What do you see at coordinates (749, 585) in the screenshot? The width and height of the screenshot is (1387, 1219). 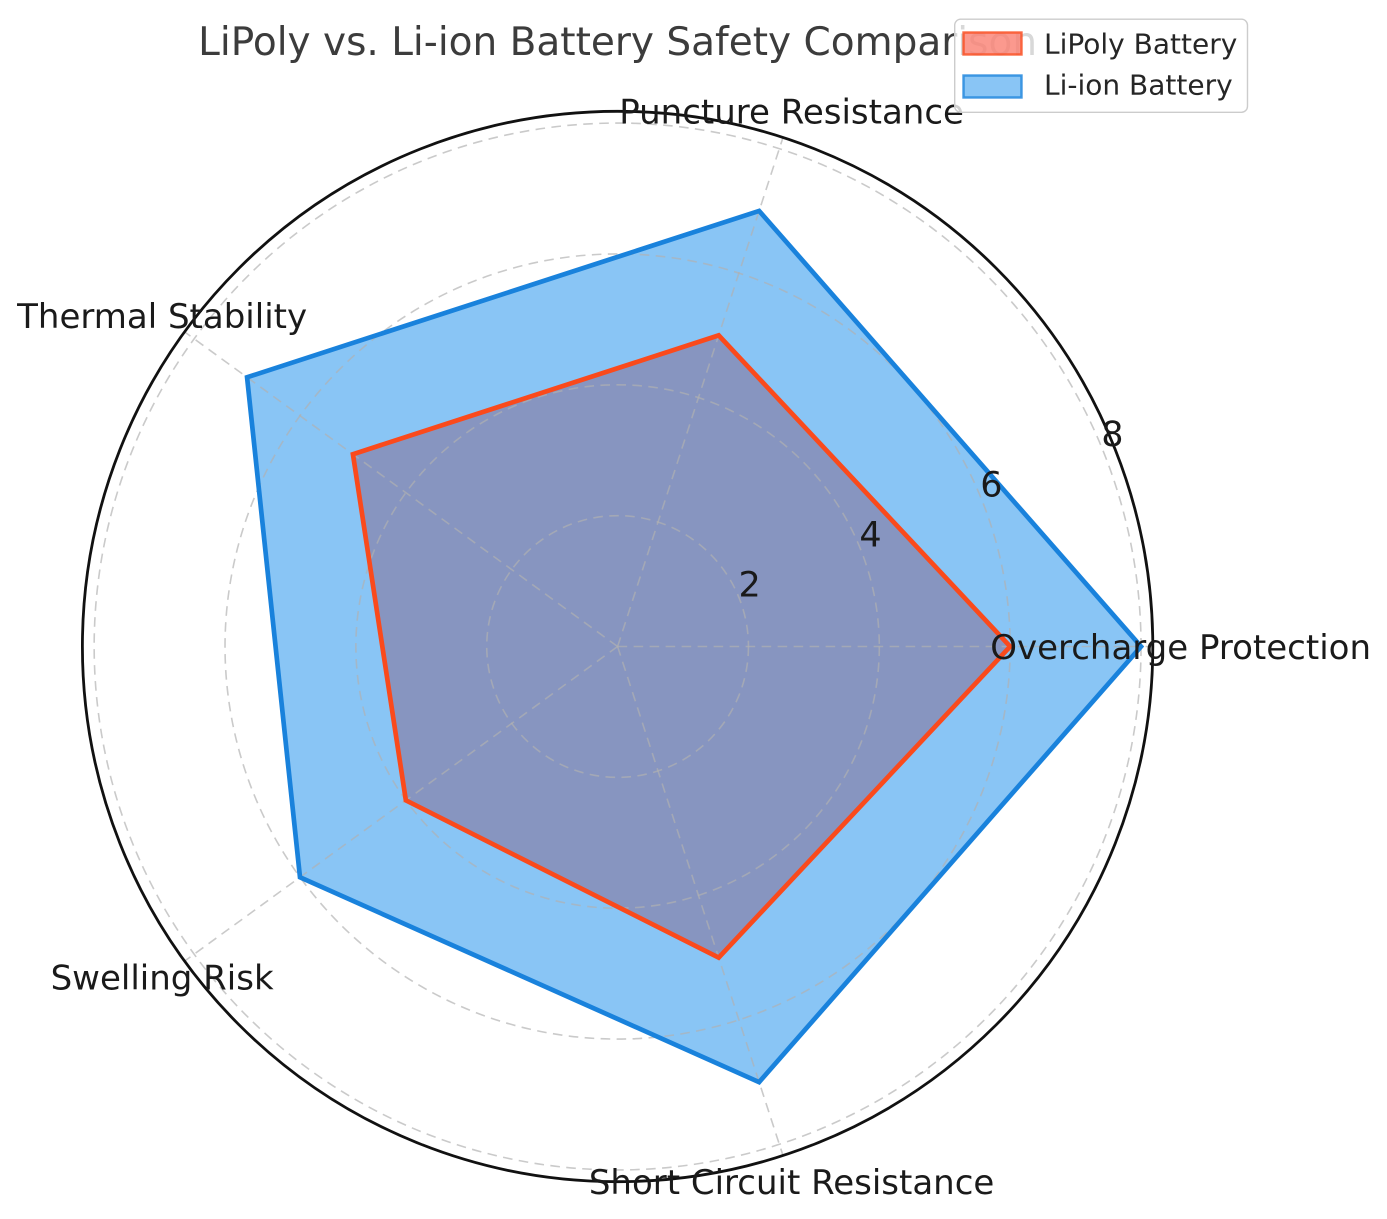 I see `r-tick-label-2: 2` at bounding box center [749, 585].